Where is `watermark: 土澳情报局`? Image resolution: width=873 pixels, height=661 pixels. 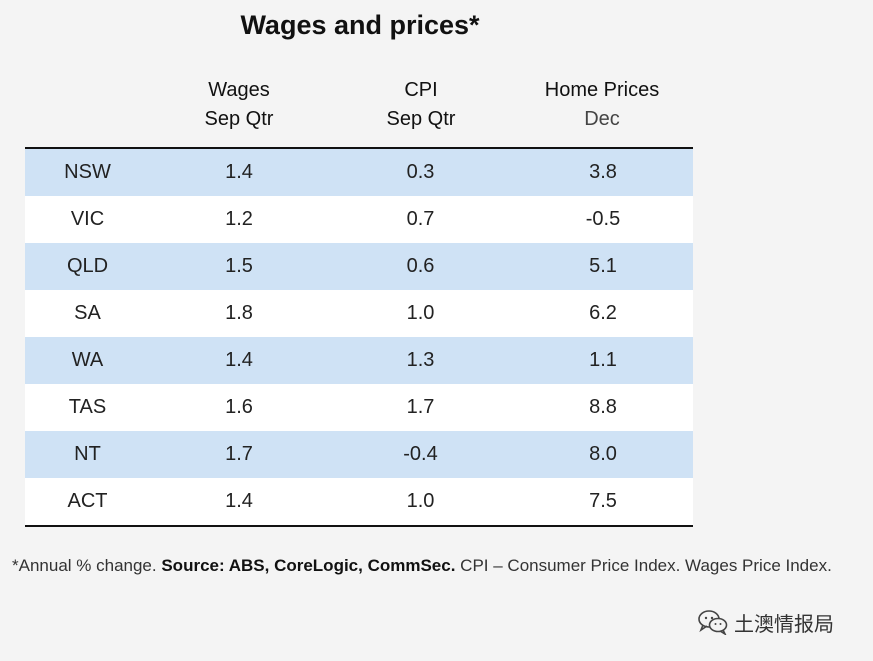
watermark: 土澳情报局 is located at coordinates (766, 622).